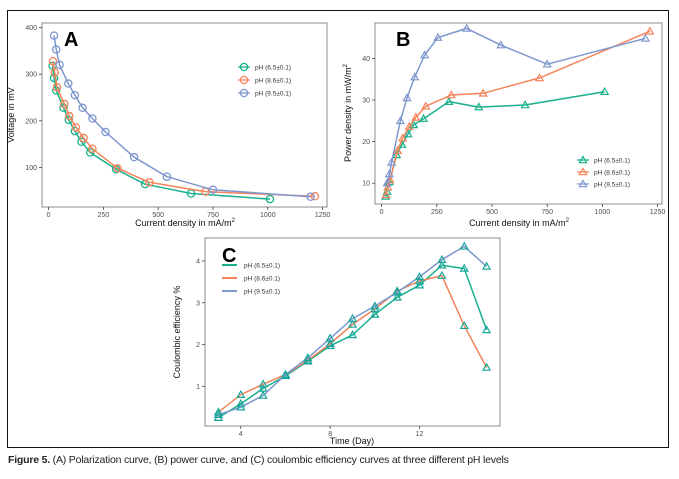 Image resolution: width=679 pixels, height=479 pixels. I want to click on series-ph95, so click(516, 105).